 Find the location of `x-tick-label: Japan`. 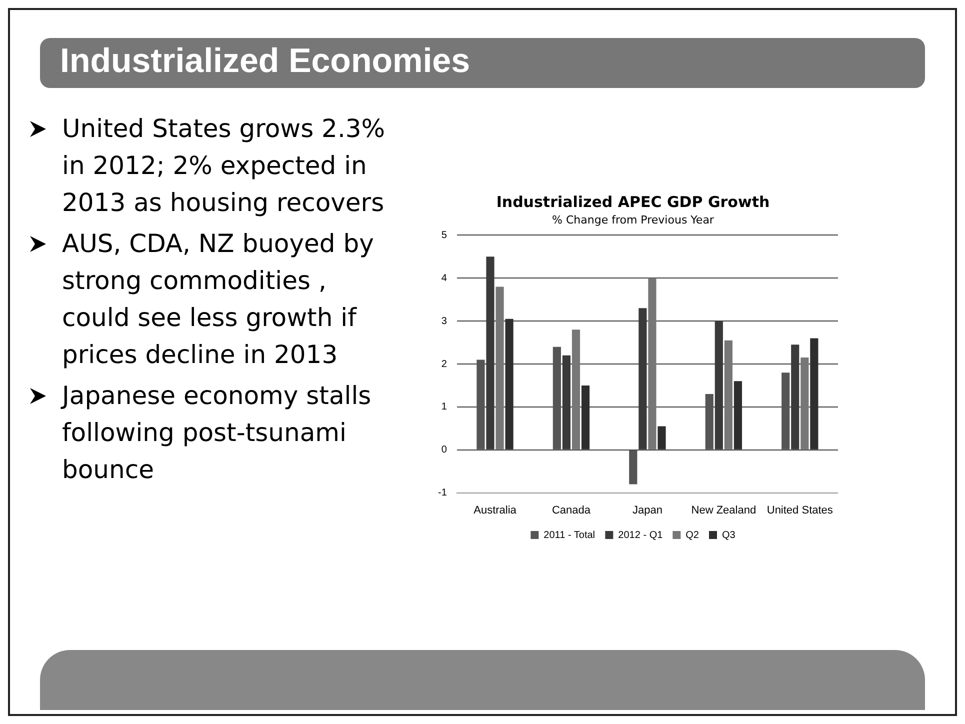

x-tick-label: Japan is located at coordinates (647, 510).